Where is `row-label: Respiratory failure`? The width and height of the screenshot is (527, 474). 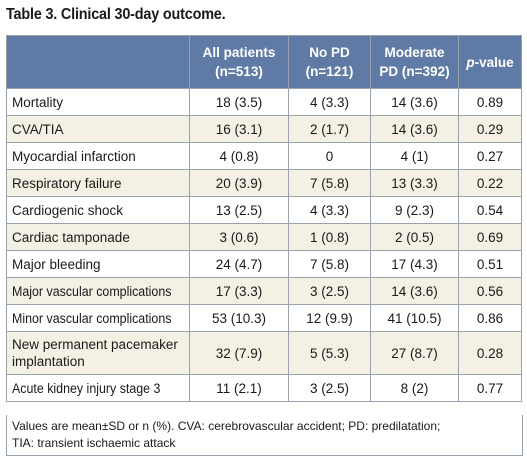 row-label: Respiratory failure is located at coordinates (98, 183).